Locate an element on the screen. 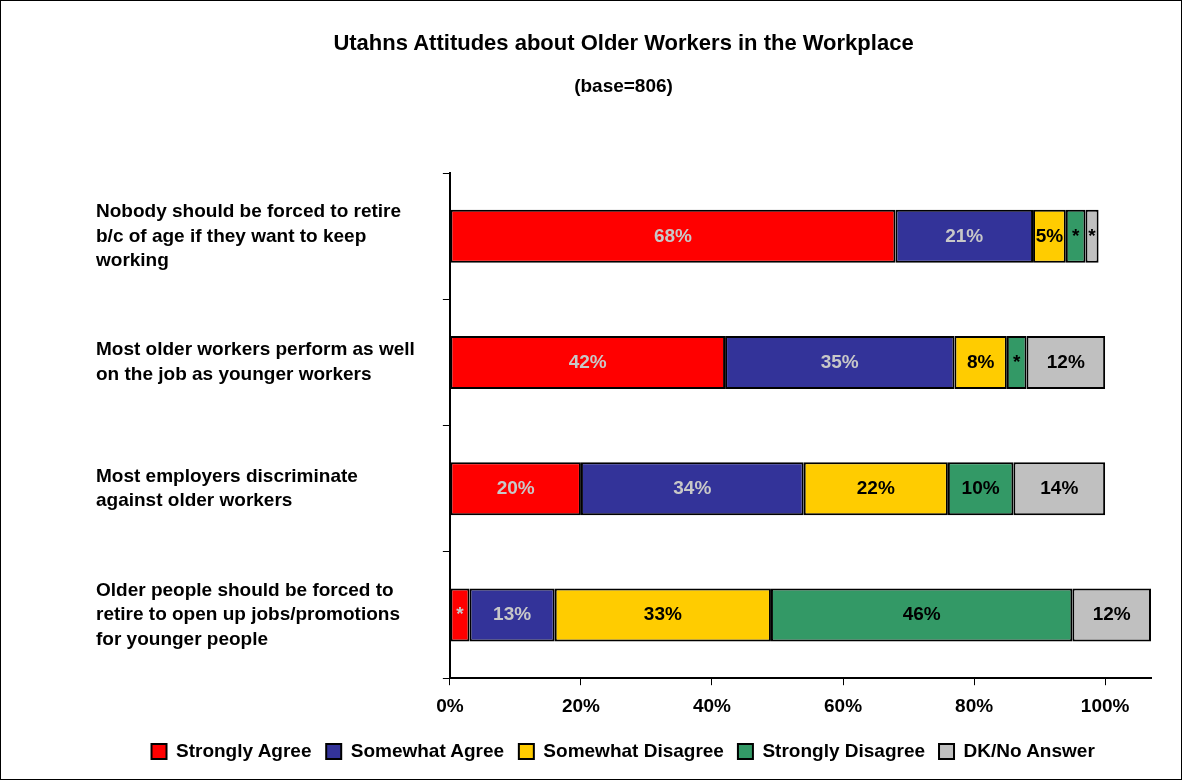  x-tick-label: 80% is located at coordinates (974, 705).